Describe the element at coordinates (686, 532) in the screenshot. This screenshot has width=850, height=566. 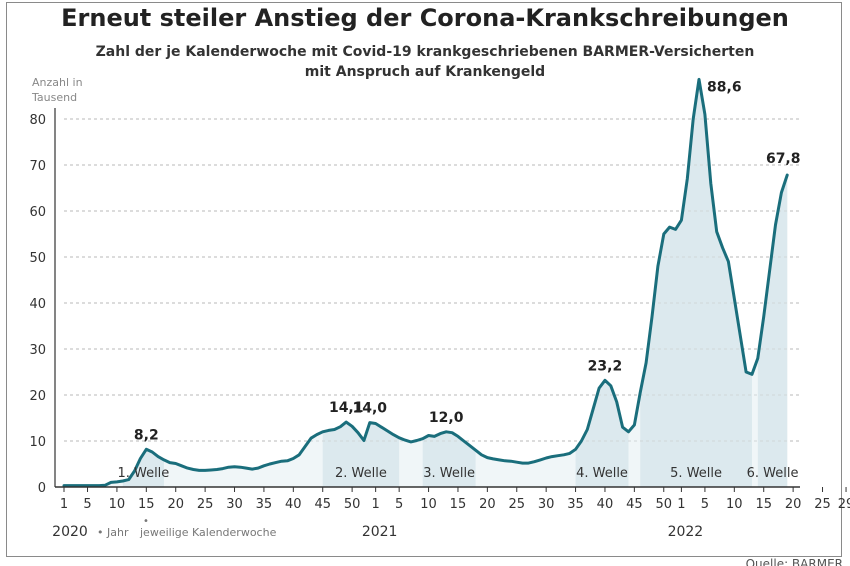
I see `year-label-2022: 2022` at that location.